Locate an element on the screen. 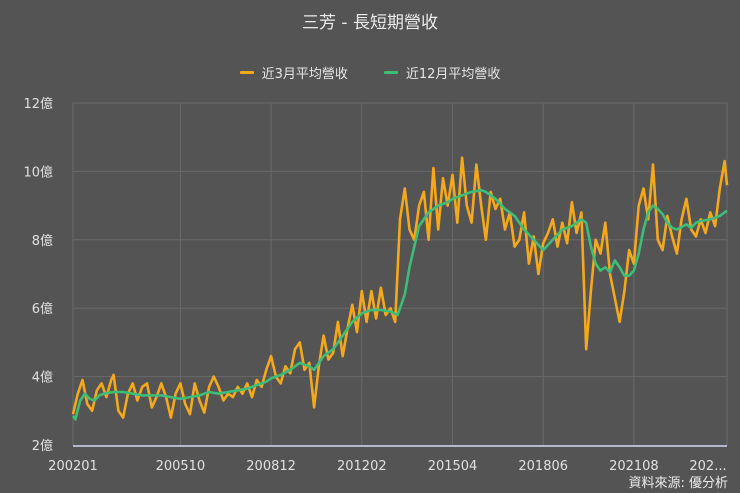 The height and width of the screenshot is (493, 740). y-tick-label: 10億 is located at coordinates (38, 172).